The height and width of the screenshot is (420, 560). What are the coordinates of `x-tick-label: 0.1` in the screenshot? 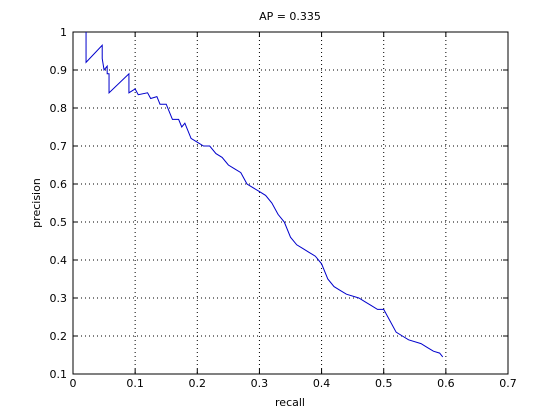 It's located at (135, 383).